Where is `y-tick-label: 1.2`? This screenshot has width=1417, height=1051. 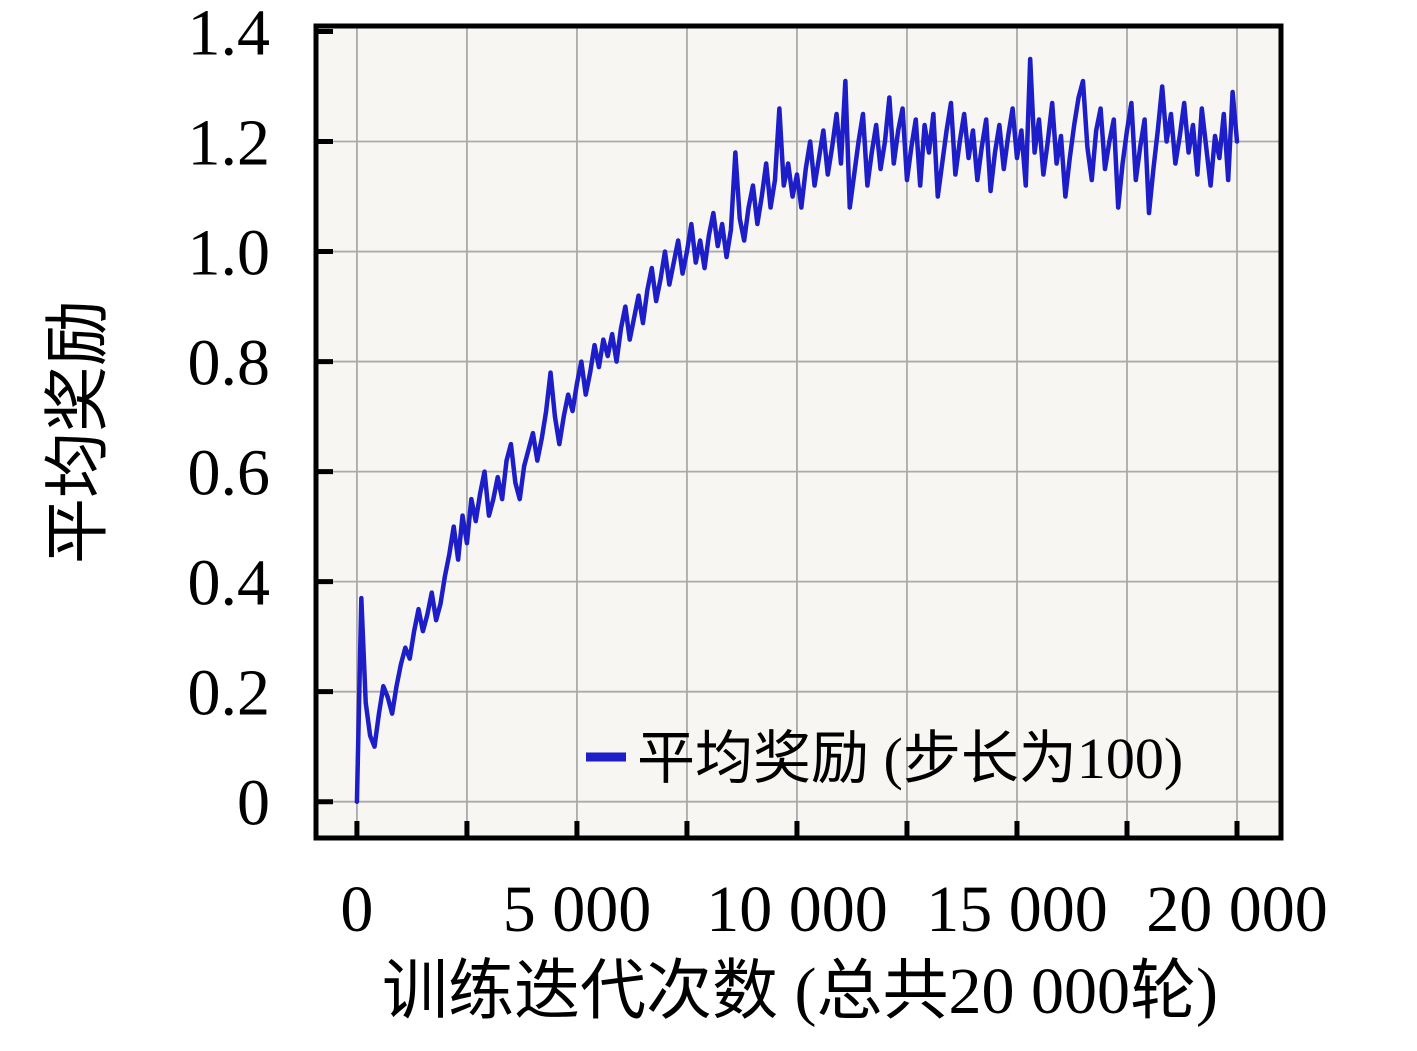
y-tick-label: 1.2 is located at coordinates (229, 143).